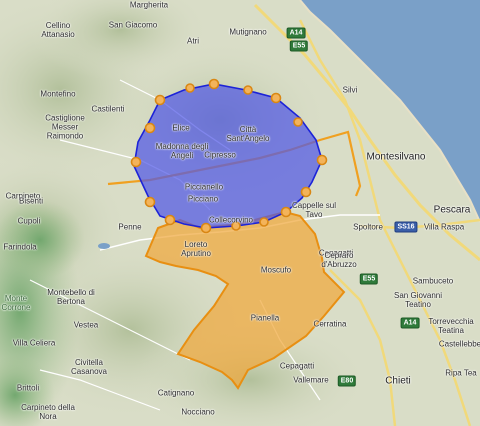 Image resolution: width=480 pixels, height=426 pixels. Describe the element at coordinates (368, 227) in the screenshot. I see `place-label: Spoltore` at that location.